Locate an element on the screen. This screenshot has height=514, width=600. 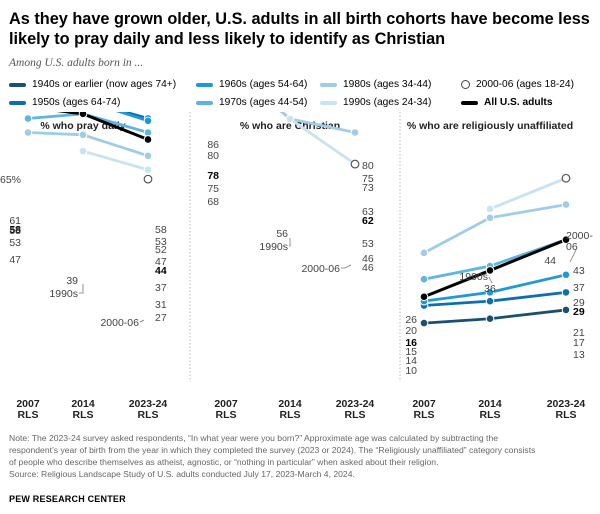
legend-item-1970s: 1970s (ages 44-54) is located at coordinates (251, 102).